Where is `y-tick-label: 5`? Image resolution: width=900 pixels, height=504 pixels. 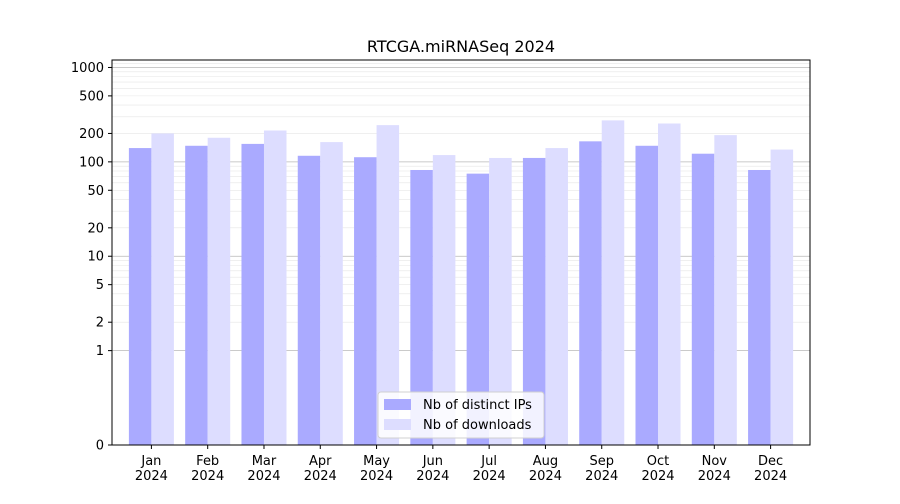 y-tick-label: 5 is located at coordinates (100, 285).